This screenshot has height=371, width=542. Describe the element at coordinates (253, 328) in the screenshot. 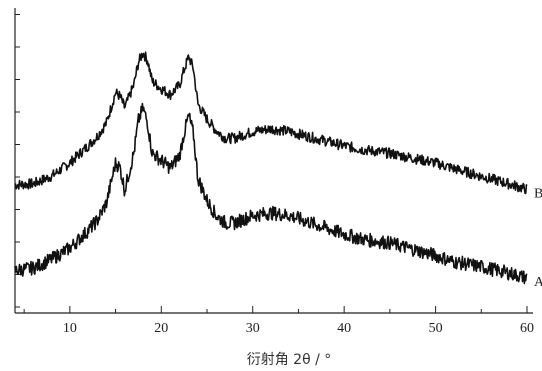

I see `x-tick-label: 30` at that location.